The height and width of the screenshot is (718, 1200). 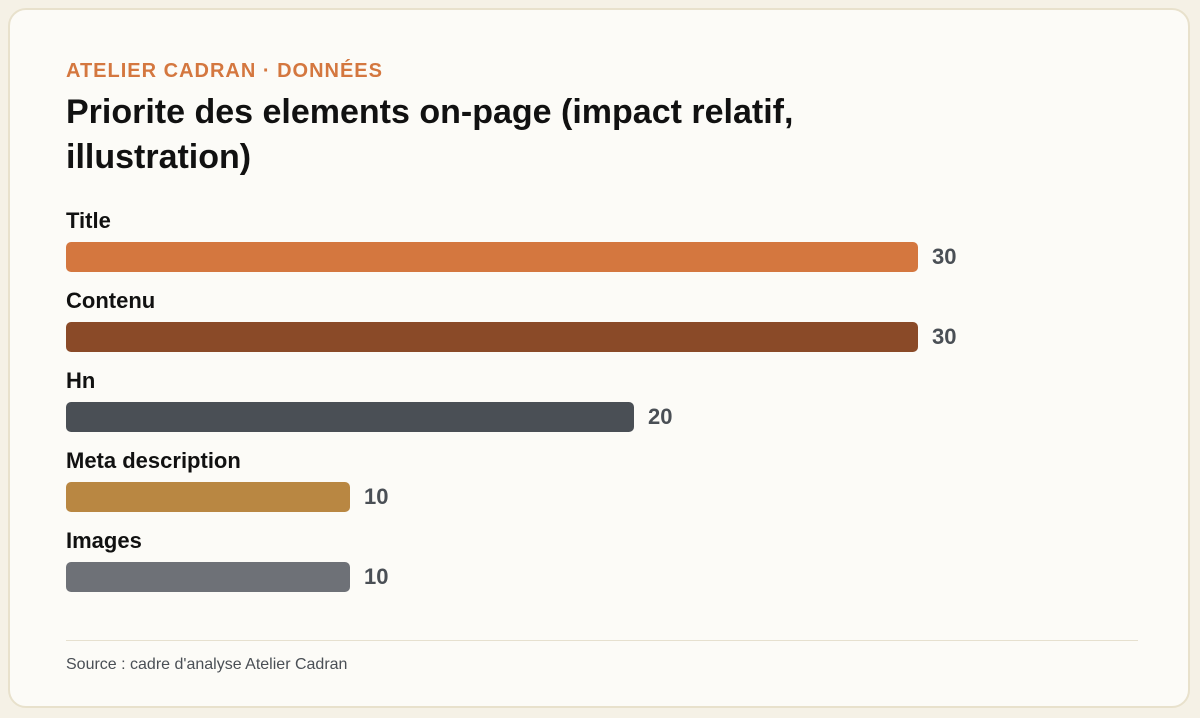 What do you see at coordinates (104, 540) in the screenshot?
I see `bar-label: Images` at bounding box center [104, 540].